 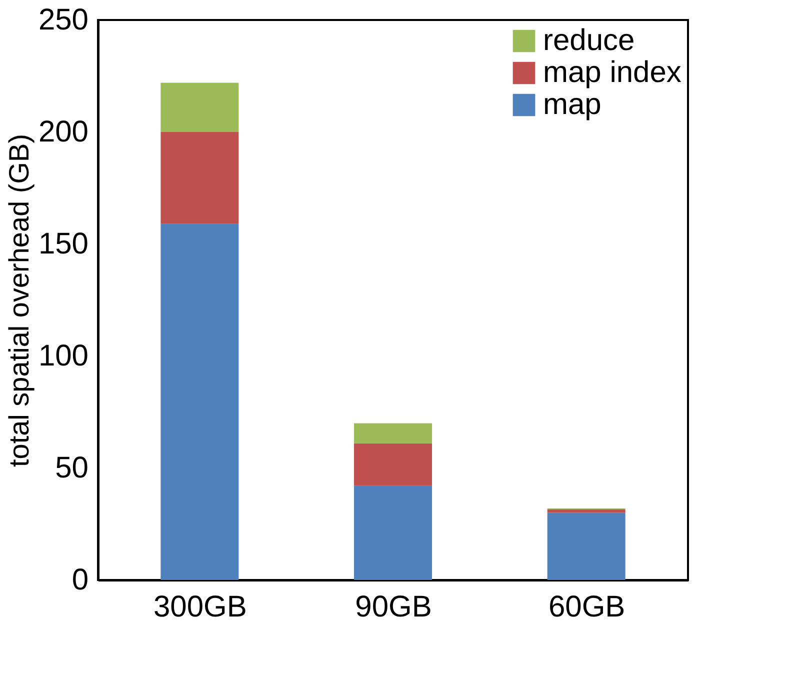 What do you see at coordinates (393, 607) in the screenshot?
I see `x-tick-label: 90GB` at bounding box center [393, 607].